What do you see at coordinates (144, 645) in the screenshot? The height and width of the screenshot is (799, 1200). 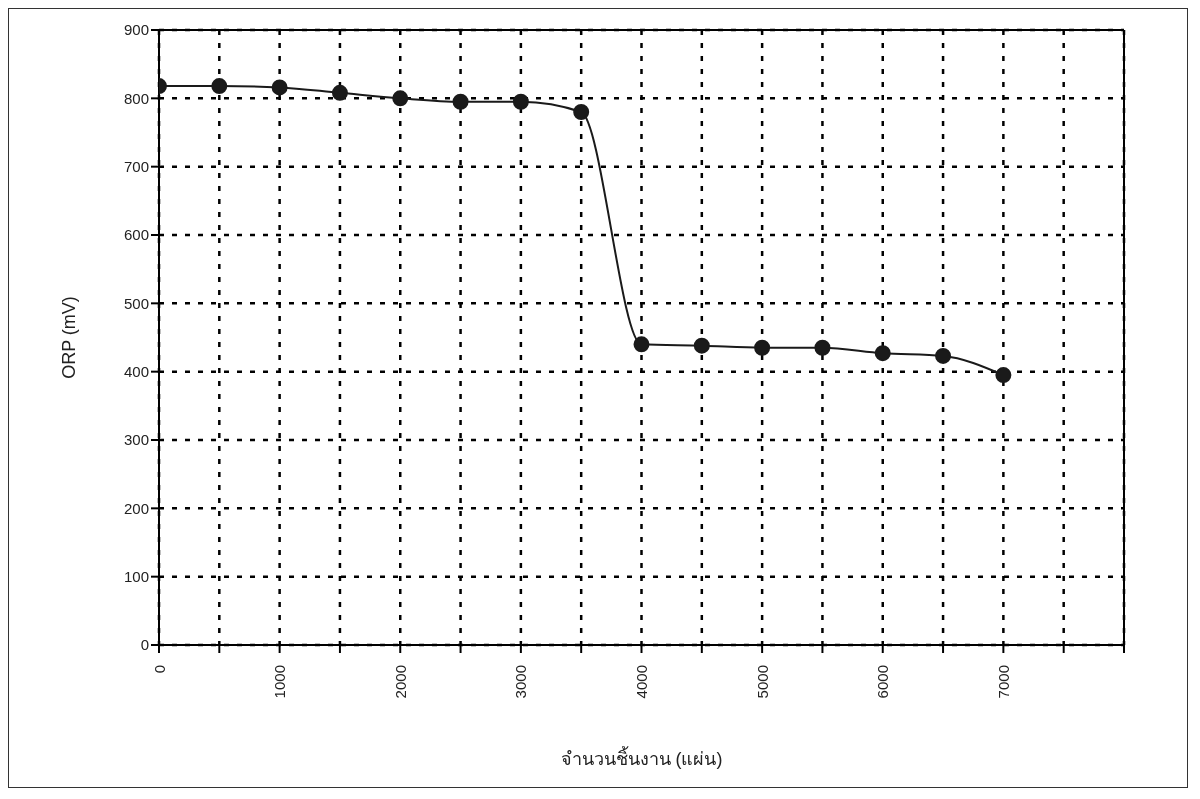 I see `y-tick-label: 0` at bounding box center [144, 645].